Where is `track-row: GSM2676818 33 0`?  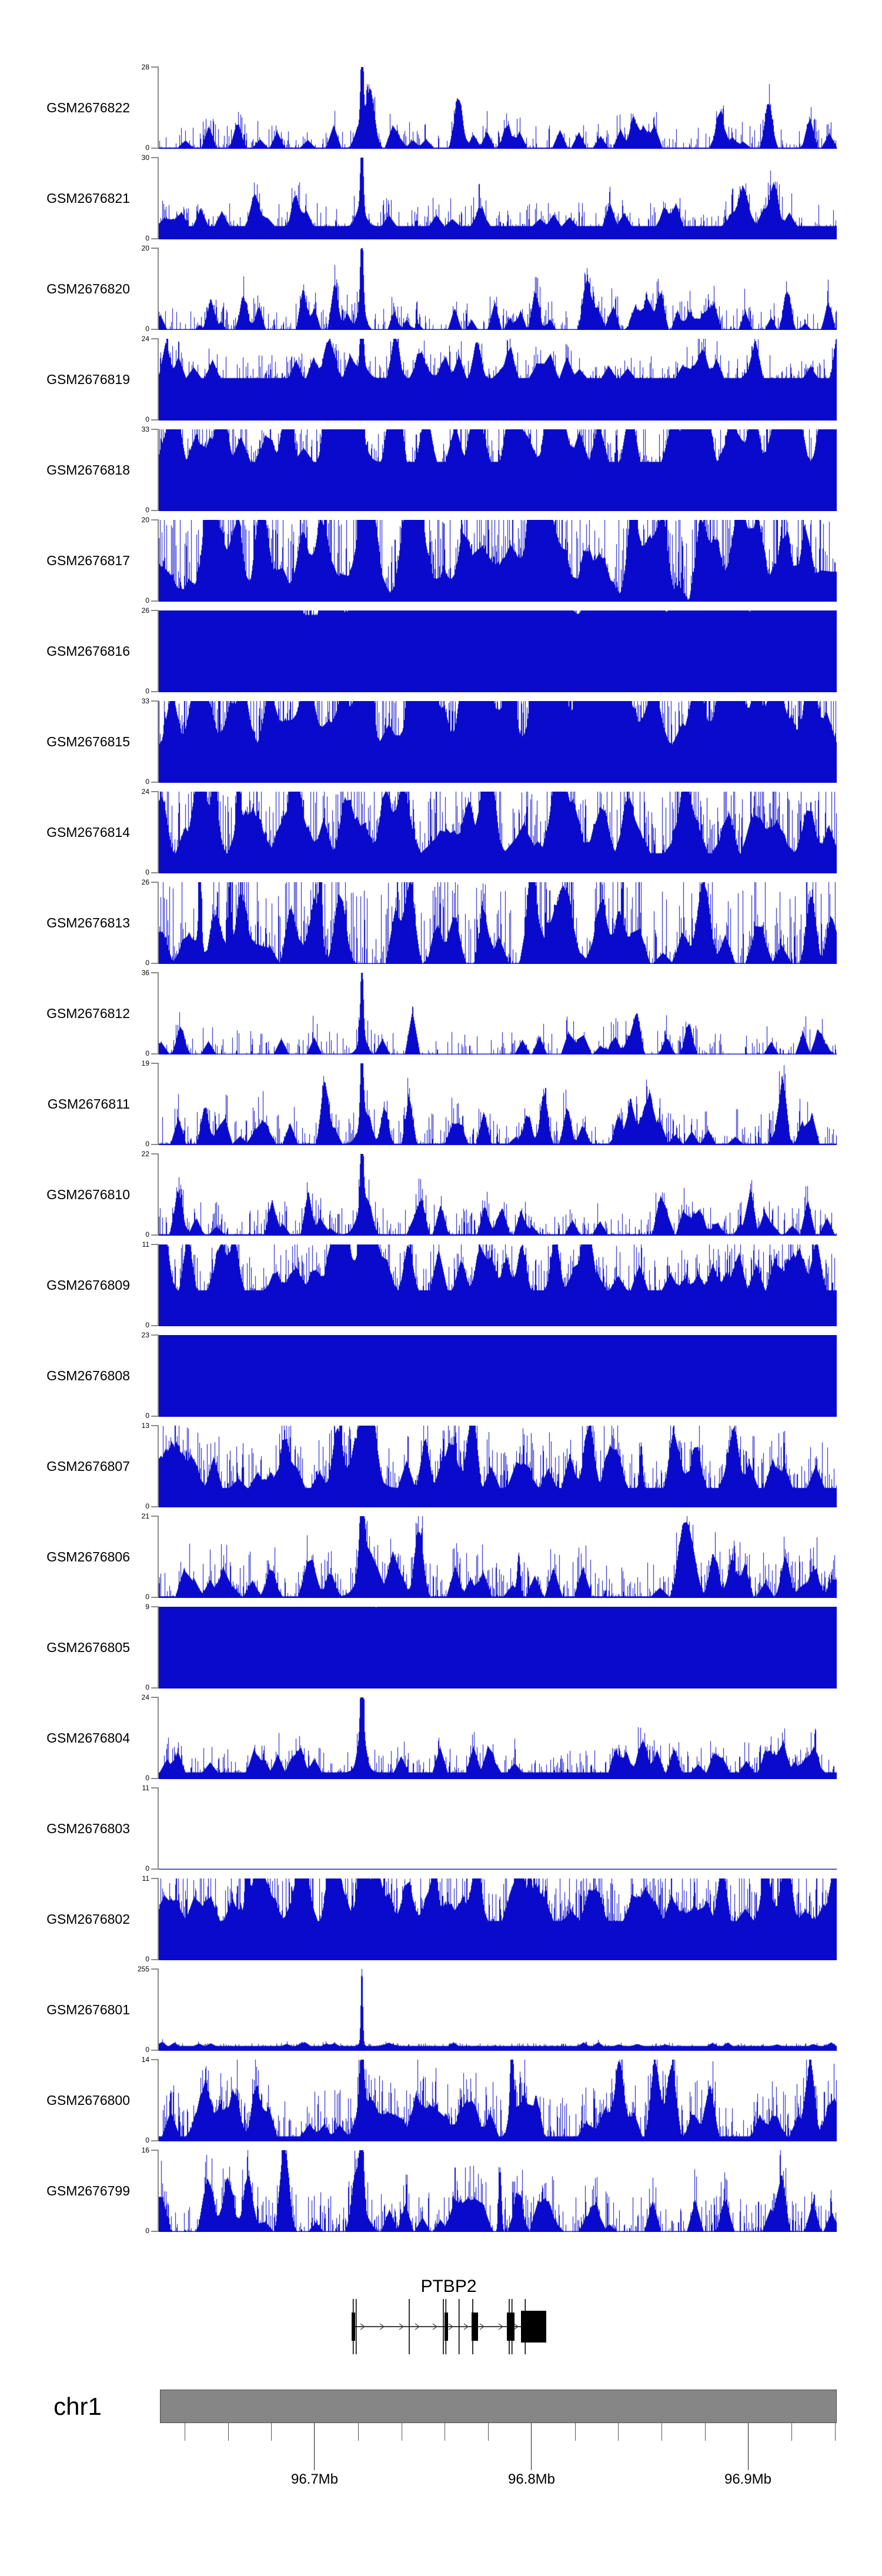 track-row: GSM2676818 33 0 is located at coordinates (441, 475).